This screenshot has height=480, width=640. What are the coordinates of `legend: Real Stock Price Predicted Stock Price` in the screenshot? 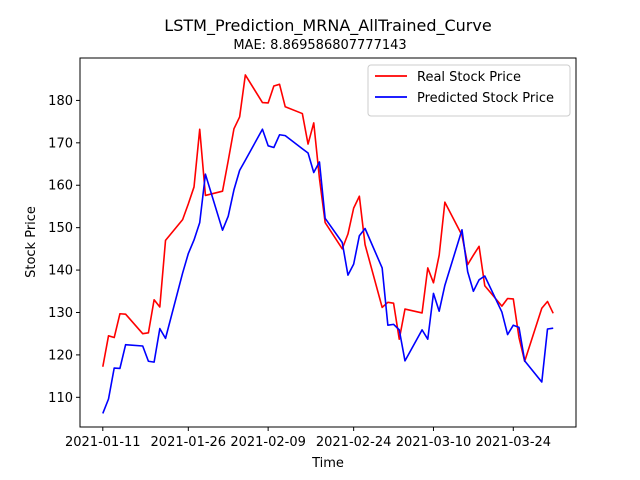 It's located at (469, 90).